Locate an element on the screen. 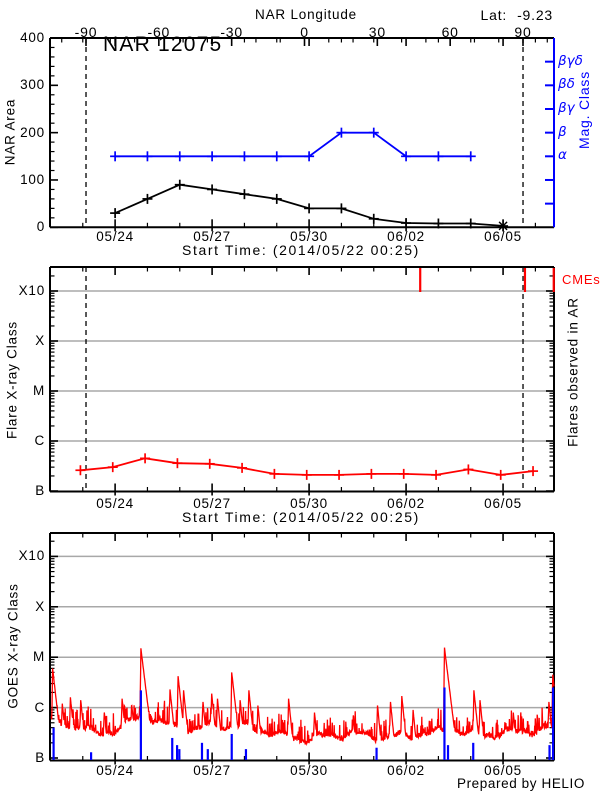 The width and height of the screenshot is (600, 800). latitude-label: Lat: is located at coordinates (494, 15).